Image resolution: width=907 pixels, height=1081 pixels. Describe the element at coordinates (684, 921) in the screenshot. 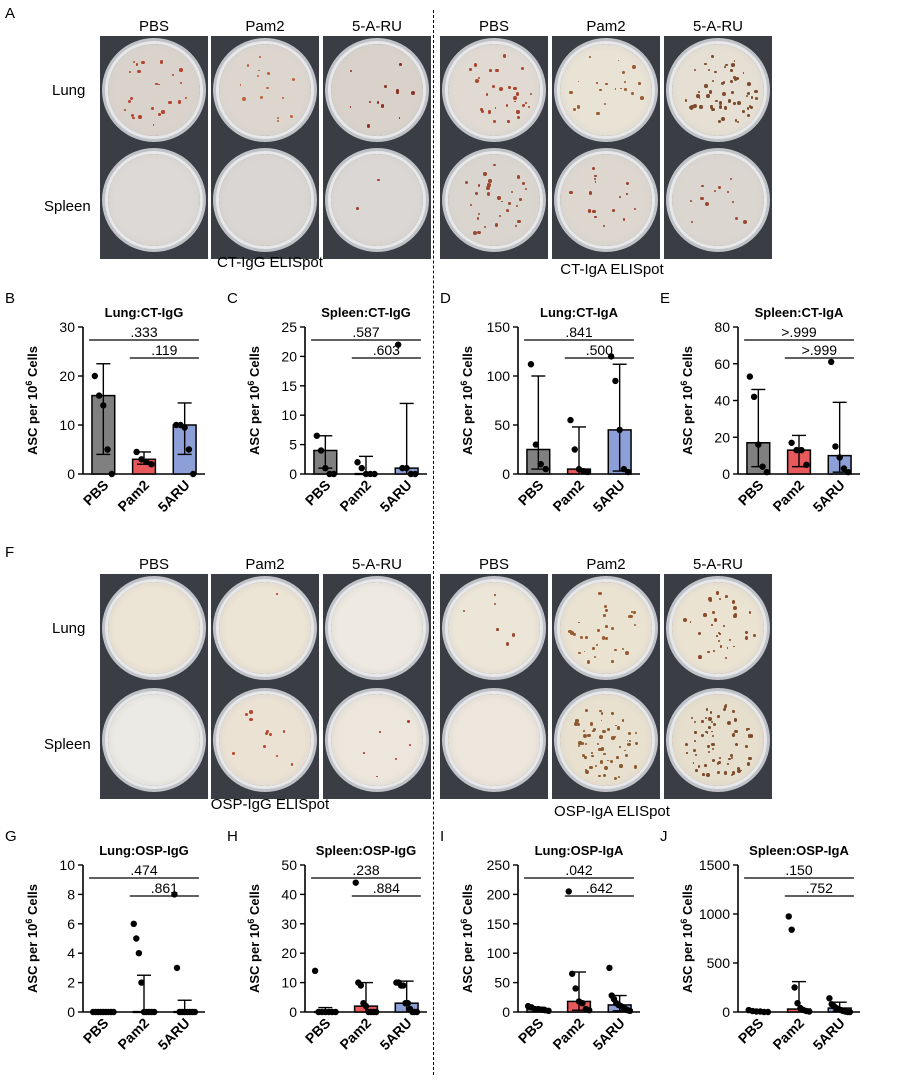

I see `y-axis-label-sup: 6` at that location.